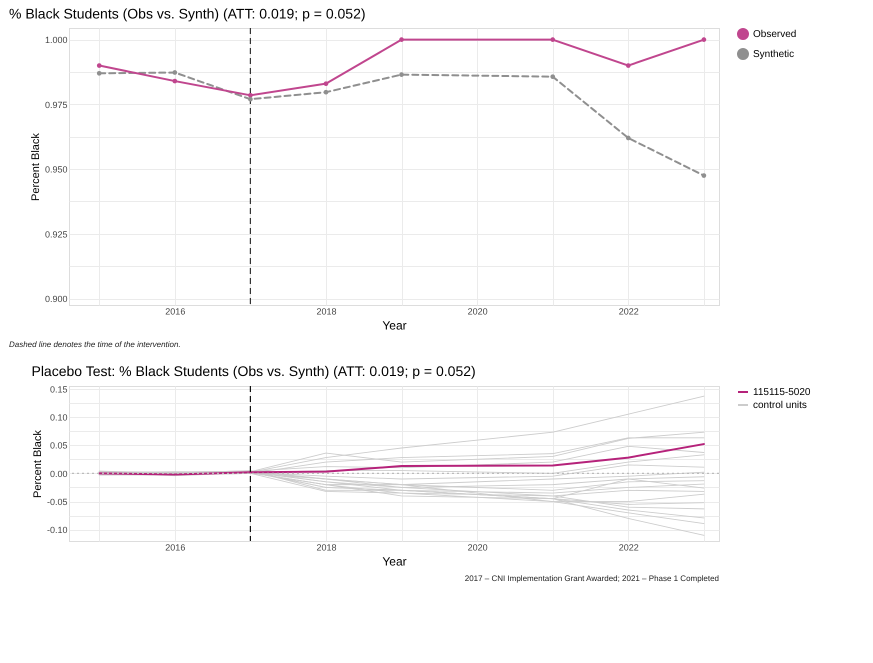 Image resolution: width=873 pixels, height=663 pixels. Describe the element at coordinates (774, 34) in the screenshot. I see `legend-label: Observed` at that location.